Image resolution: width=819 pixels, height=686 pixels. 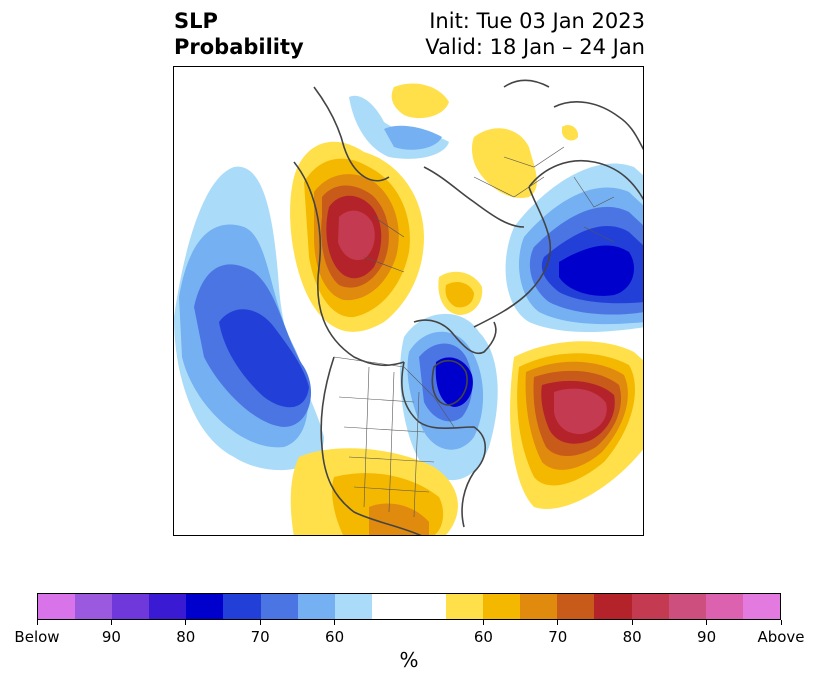 What do you see at coordinates (576, 425) in the screenshot?
I see `atlantic-high-anomaly` at bounding box center [576, 425].